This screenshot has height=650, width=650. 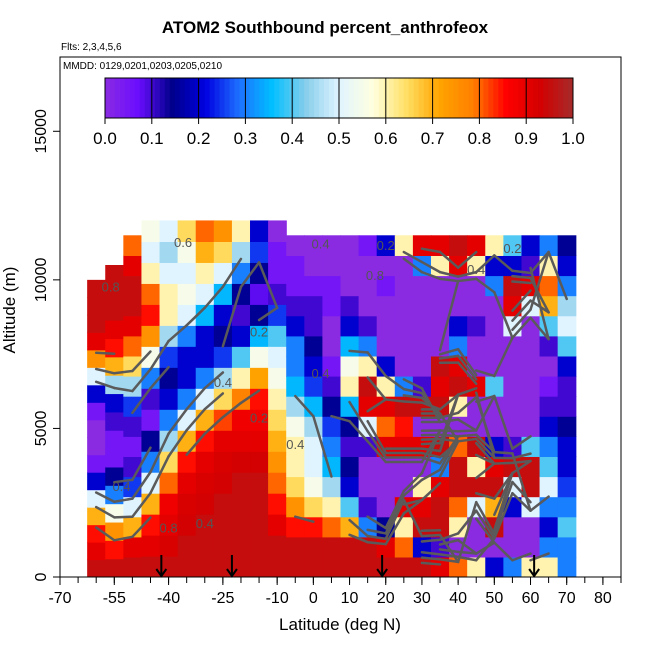 I want to click on contour-label: 0.6, so click(x=183, y=242).